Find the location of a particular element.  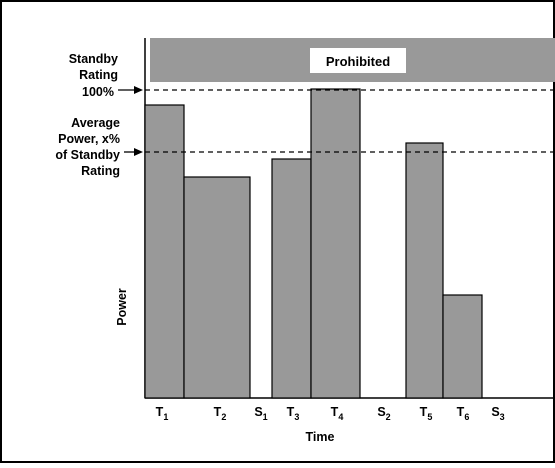

tick-label-t3: T3 is located at coordinates (293, 413).